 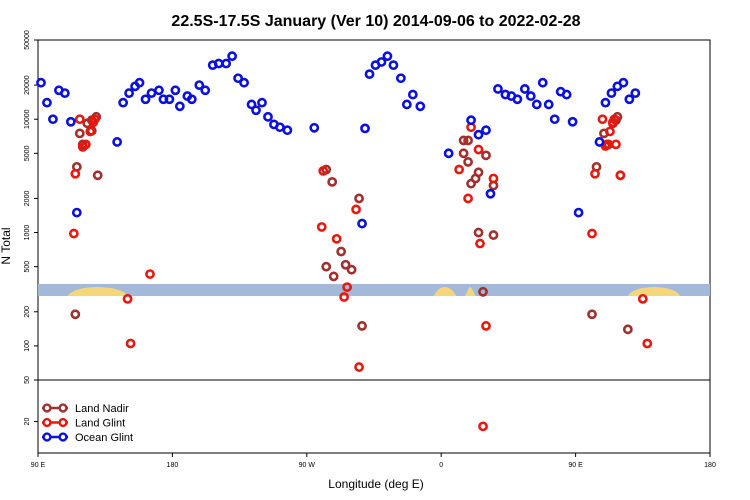 I want to click on y-tick-label: 20, so click(x=27, y=422).